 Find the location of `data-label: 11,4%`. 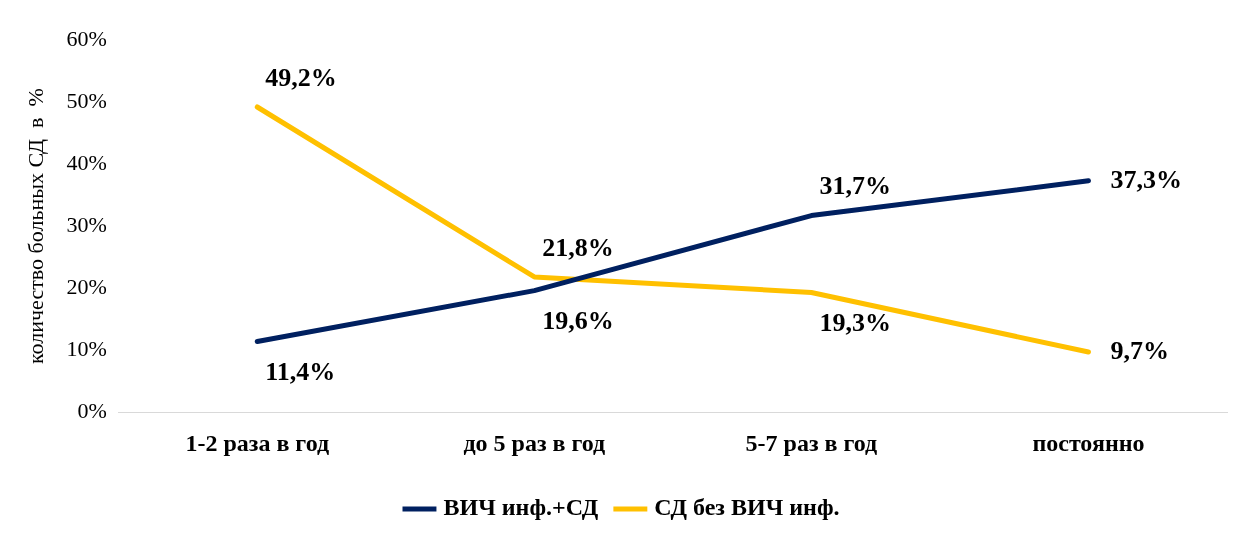

data-label: 11,4% is located at coordinates (300, 372).